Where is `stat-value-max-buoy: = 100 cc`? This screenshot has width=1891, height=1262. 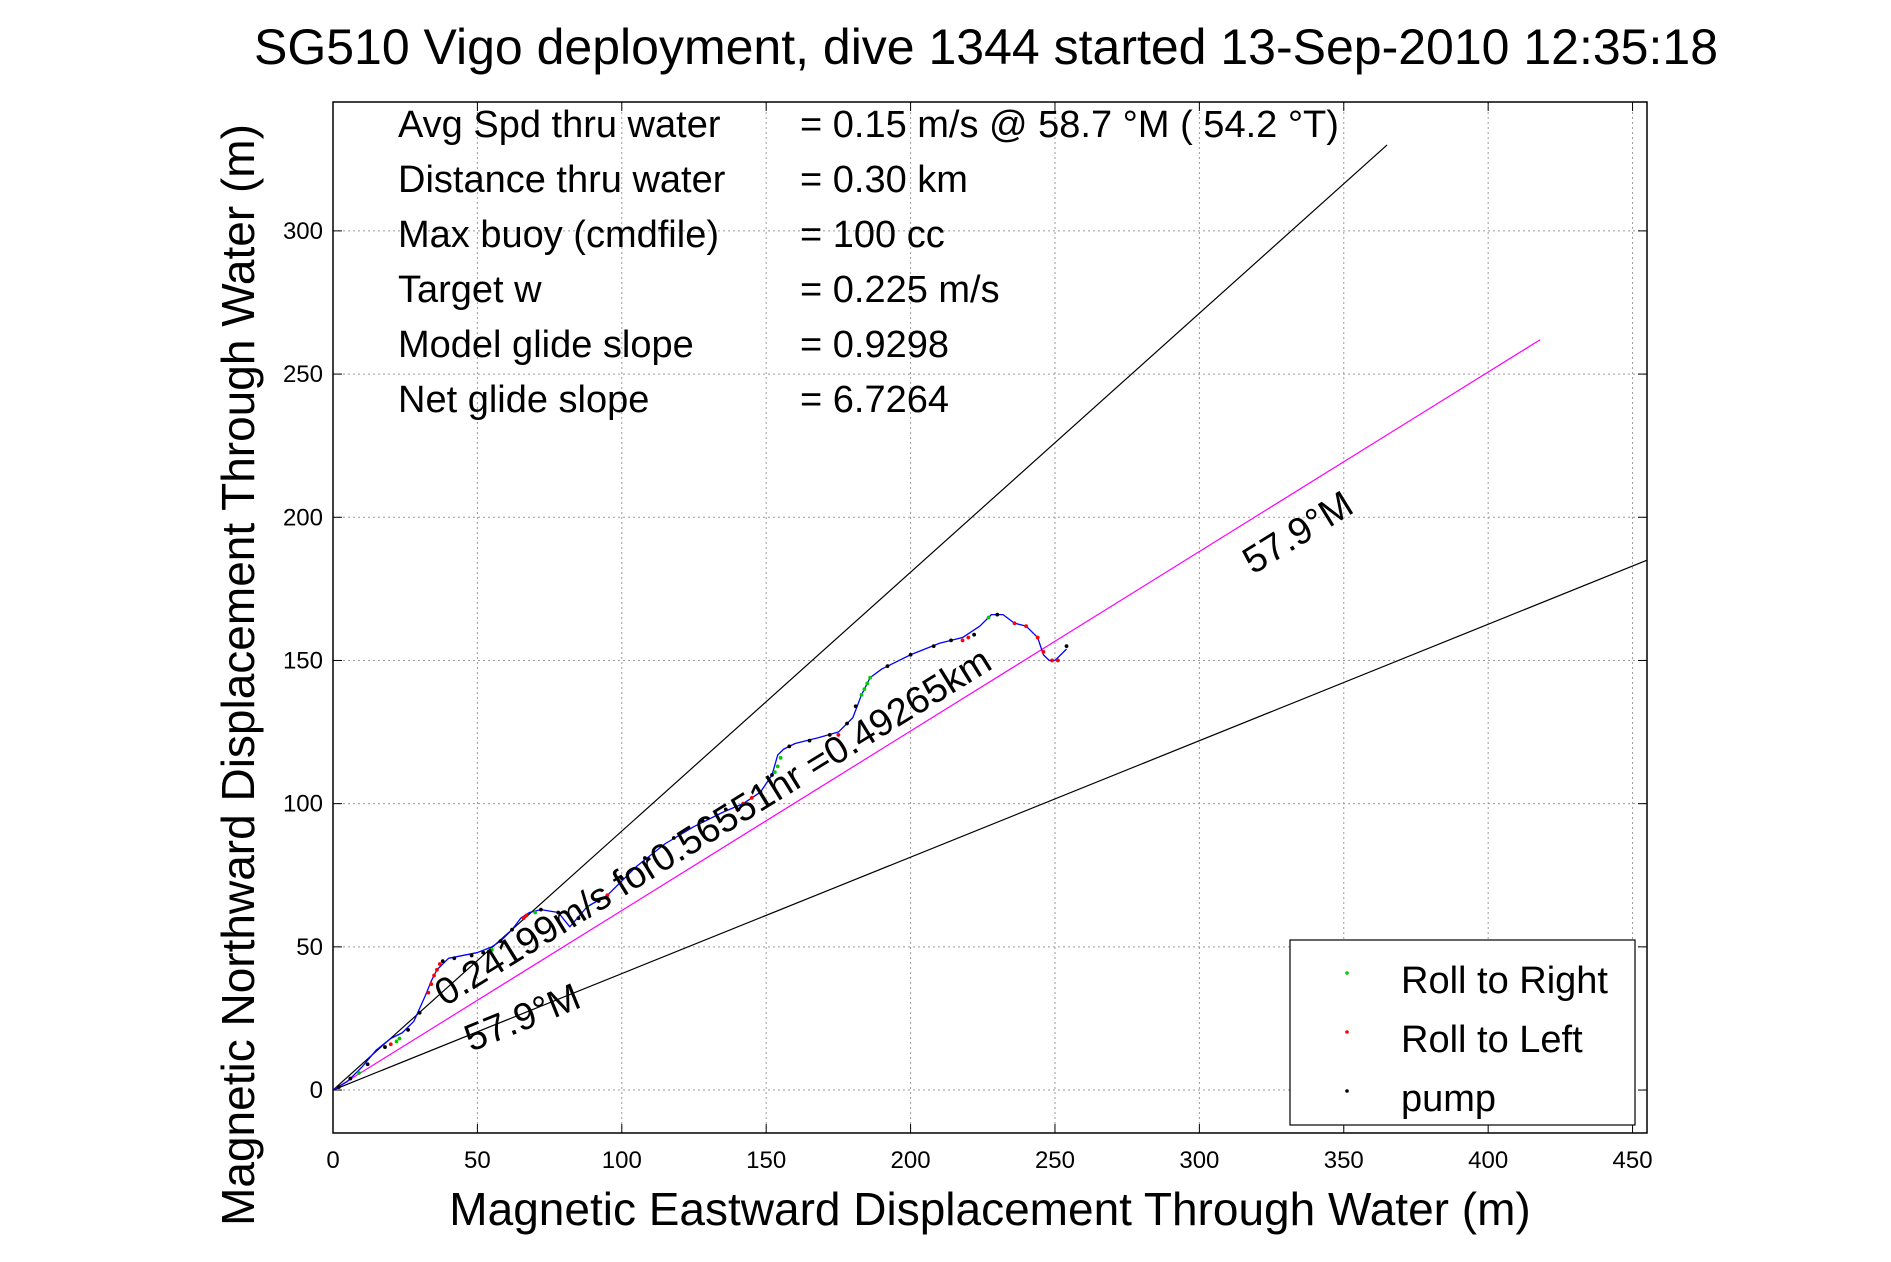
stat-value-max-buoy: = 100 cc is located at coordinates (872, 235).